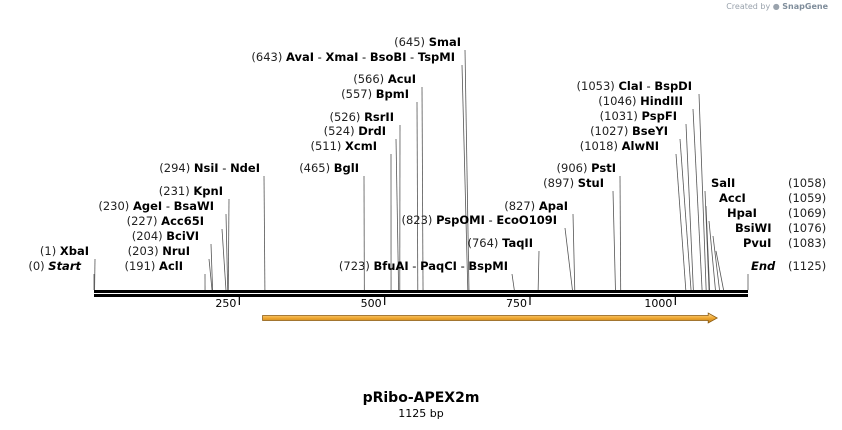 The image size is (842, 430). What do you see at coordinates (445, 42) in the screenshot?
I see `enzyme-smai: SmaI` at bounding box center [445, 42].